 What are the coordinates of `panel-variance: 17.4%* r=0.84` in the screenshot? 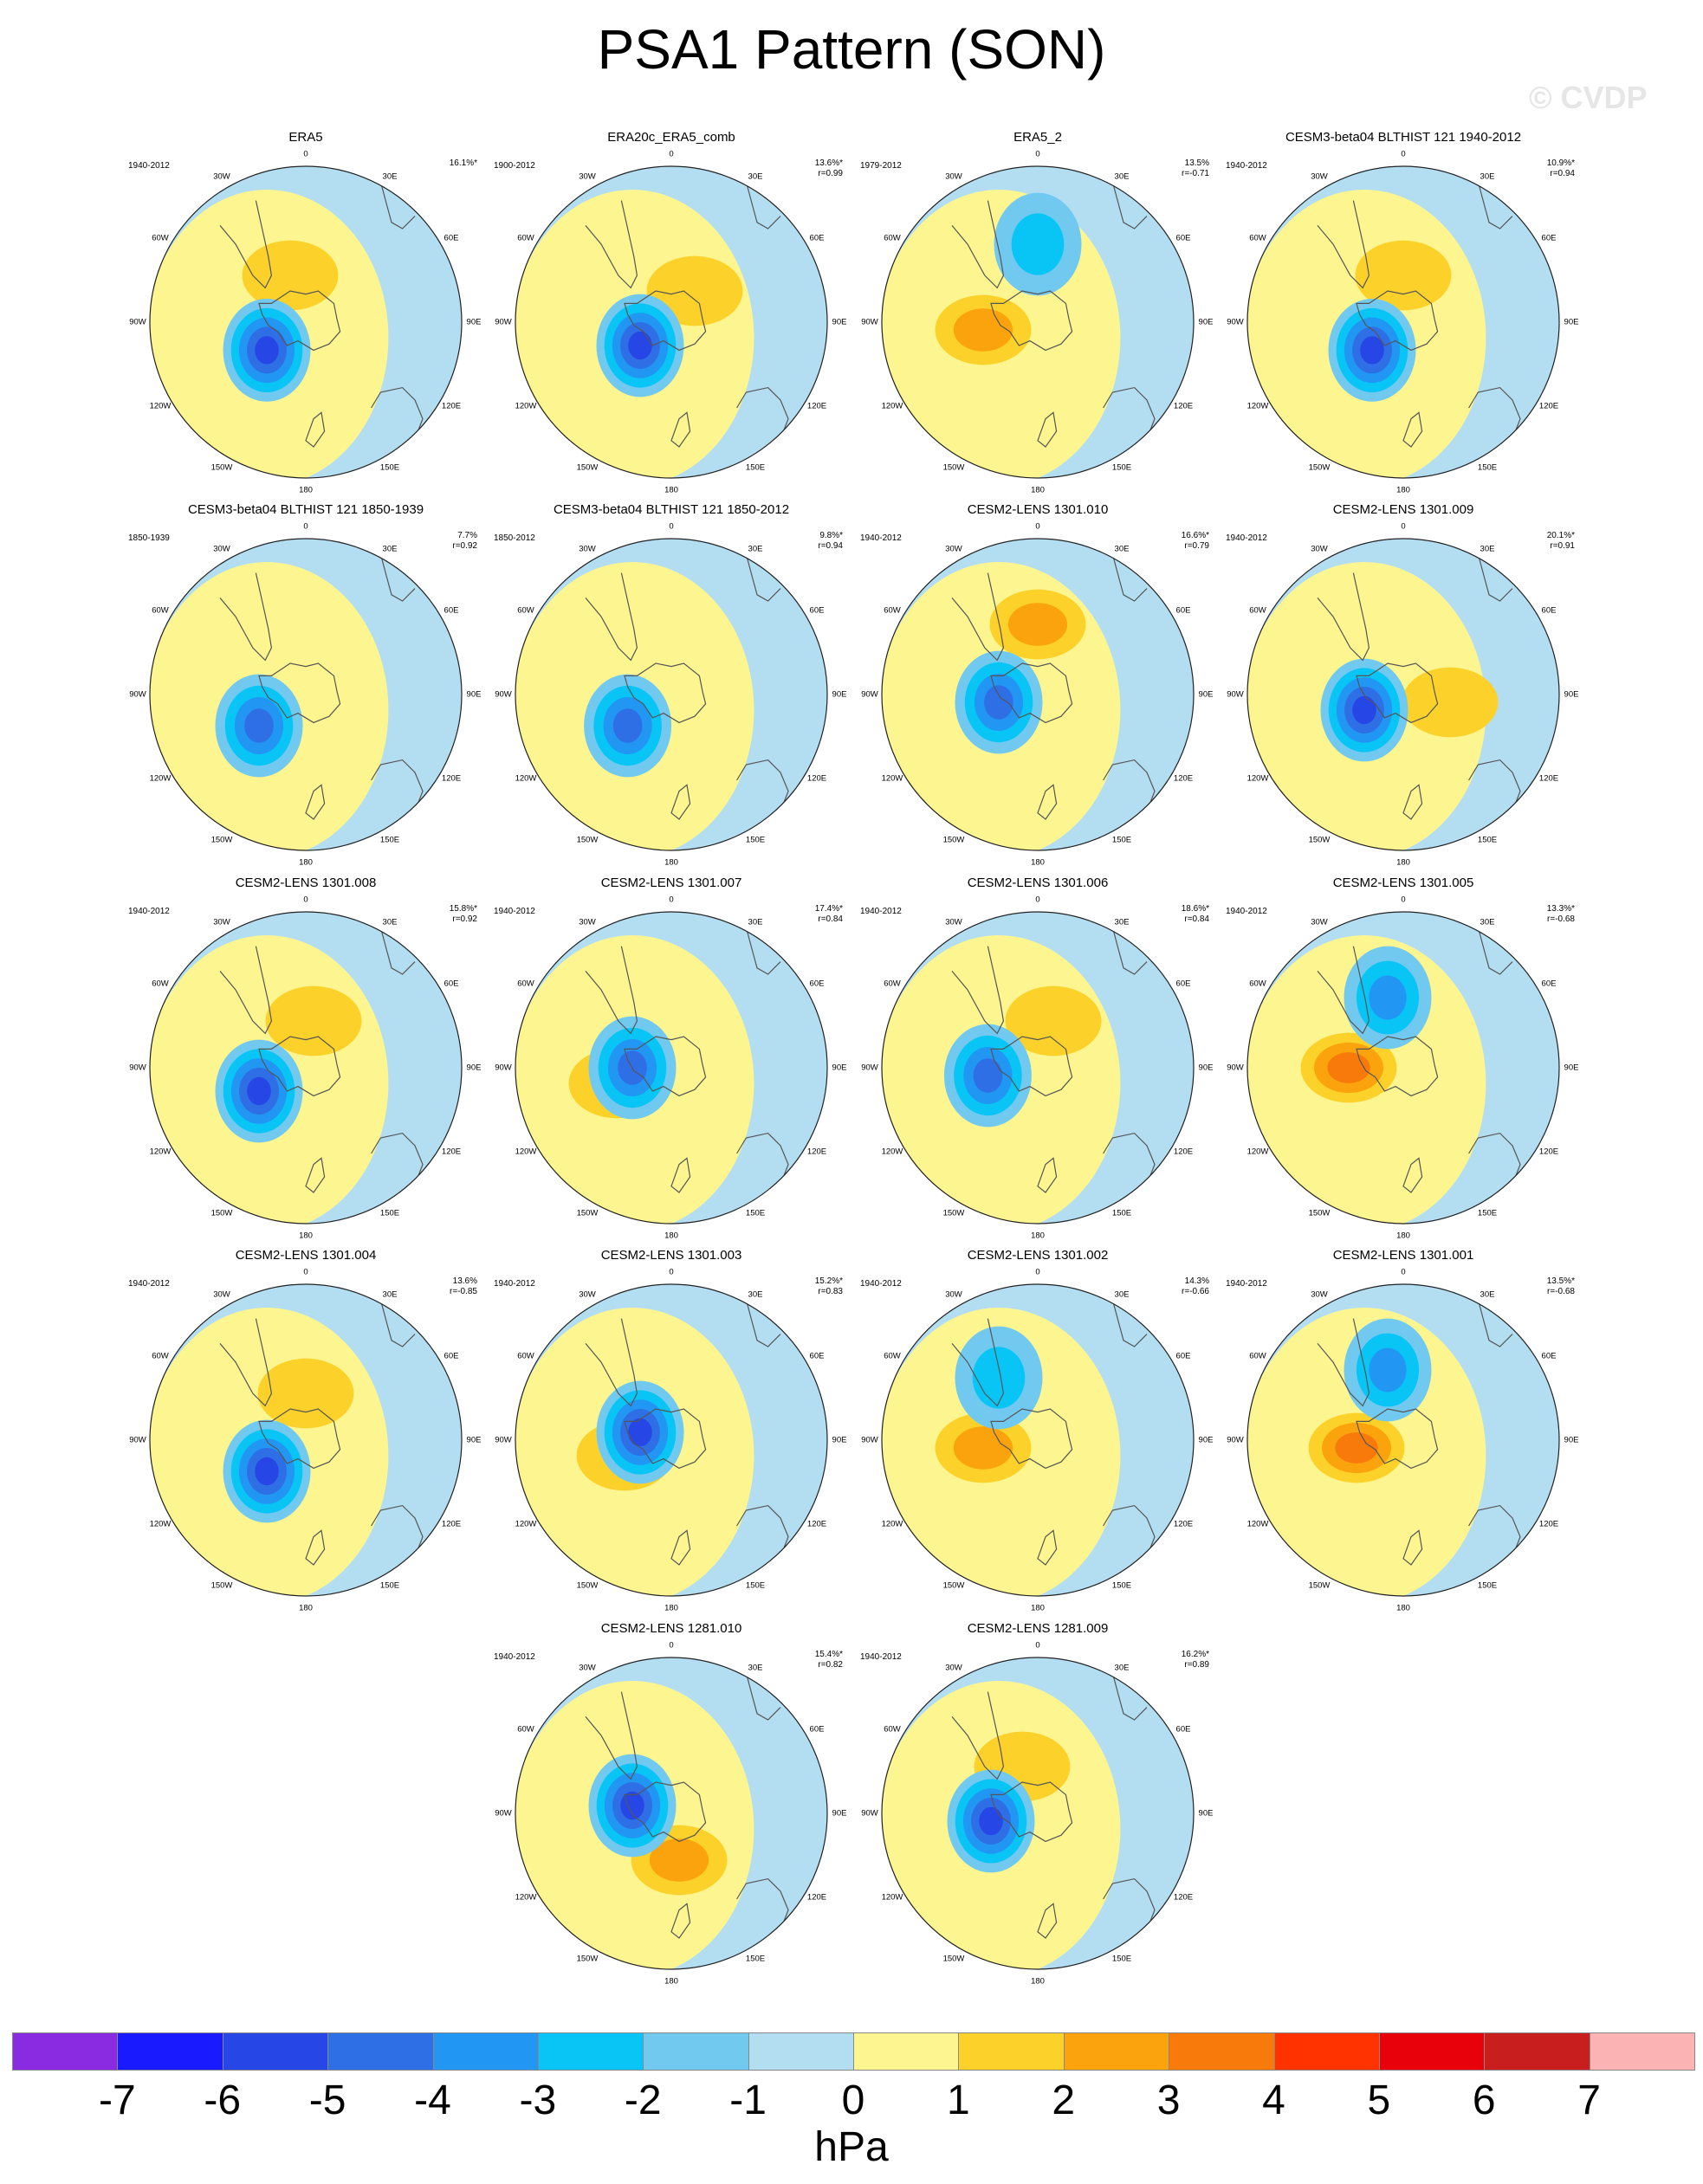 It's located at (829, 914).